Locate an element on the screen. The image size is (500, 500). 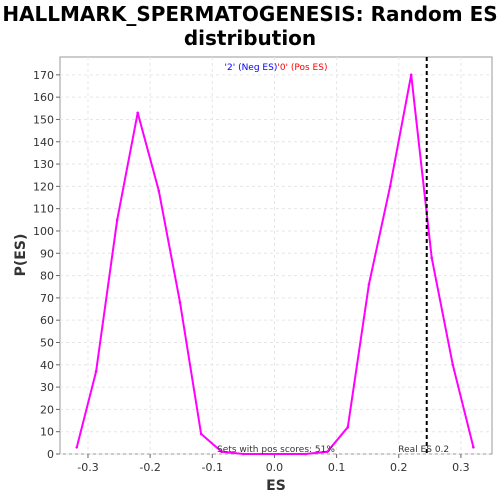
y-tick-label: 60 is located at coordinates (47, 320).